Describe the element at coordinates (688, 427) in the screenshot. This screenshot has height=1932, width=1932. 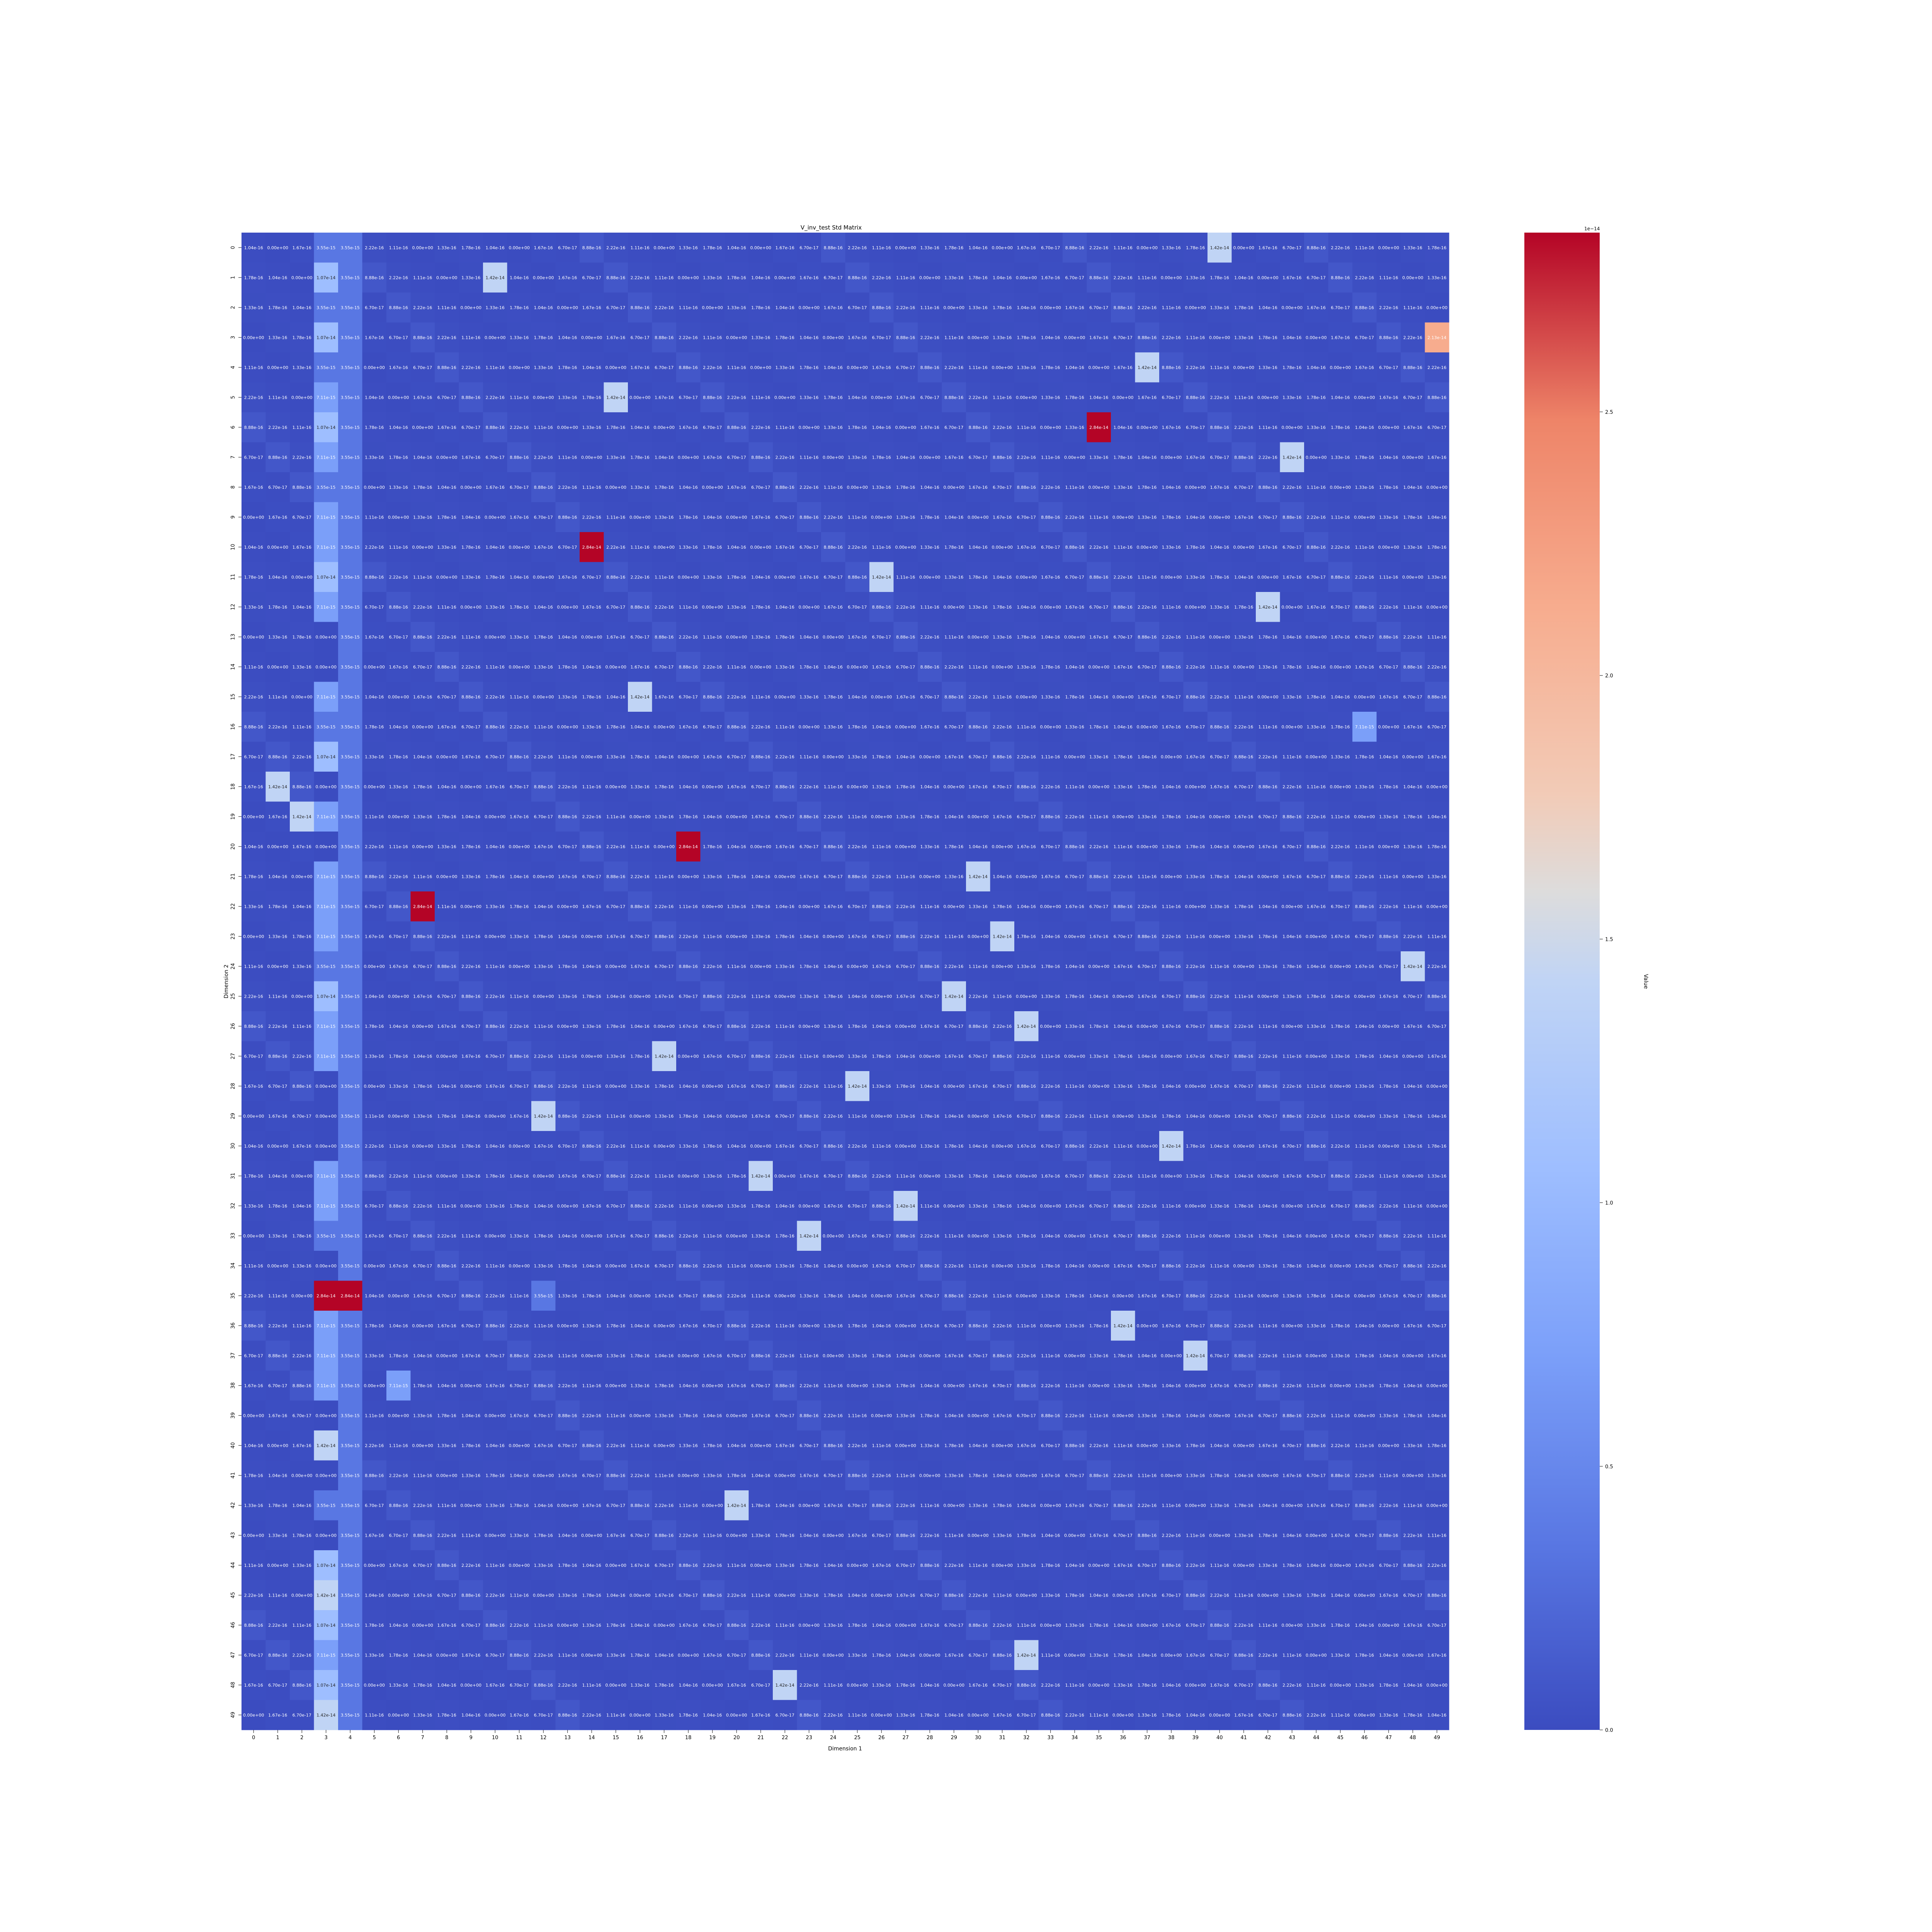
I see `heatmap-cell-r6-c18` at that location.